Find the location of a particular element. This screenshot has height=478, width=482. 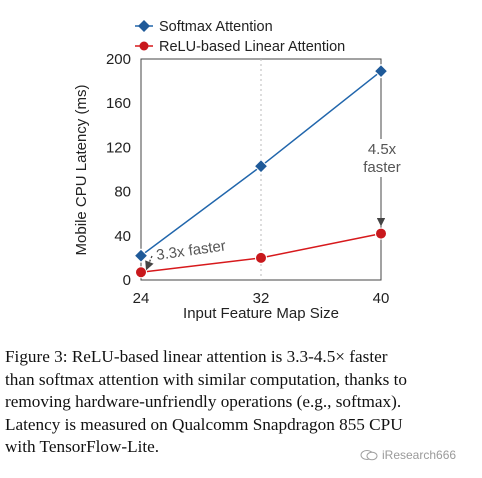

y-axis-ticks: 0 40 80 120 160 200 is located at coordinates (118, 170).